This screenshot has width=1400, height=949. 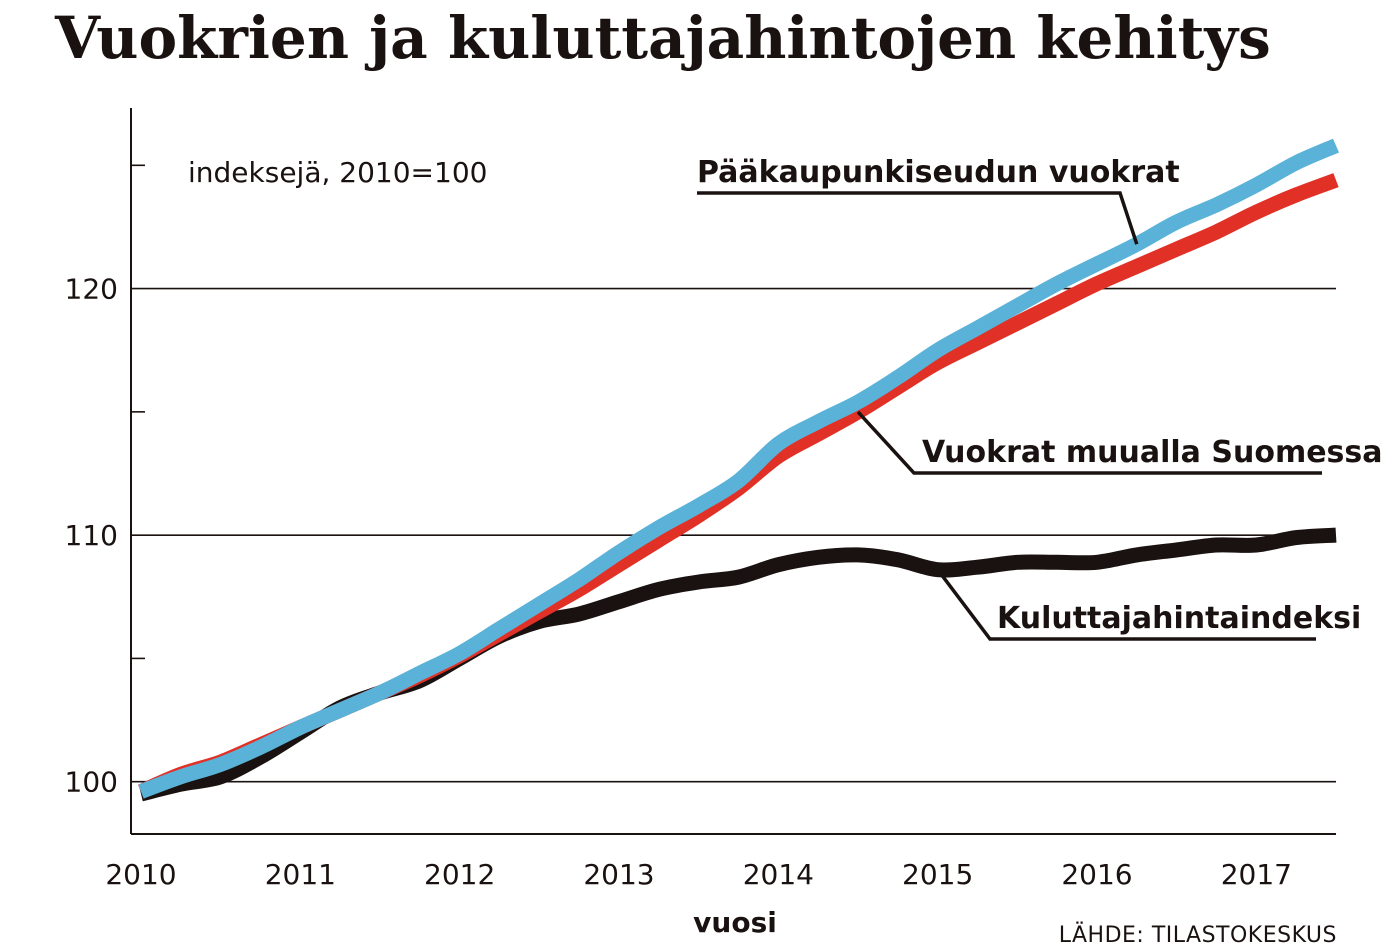 What do you see at coordinates (300, 874) in the screenshot?
I see `x-tick-label-2011: 2011` at bounding box center [300, 874].